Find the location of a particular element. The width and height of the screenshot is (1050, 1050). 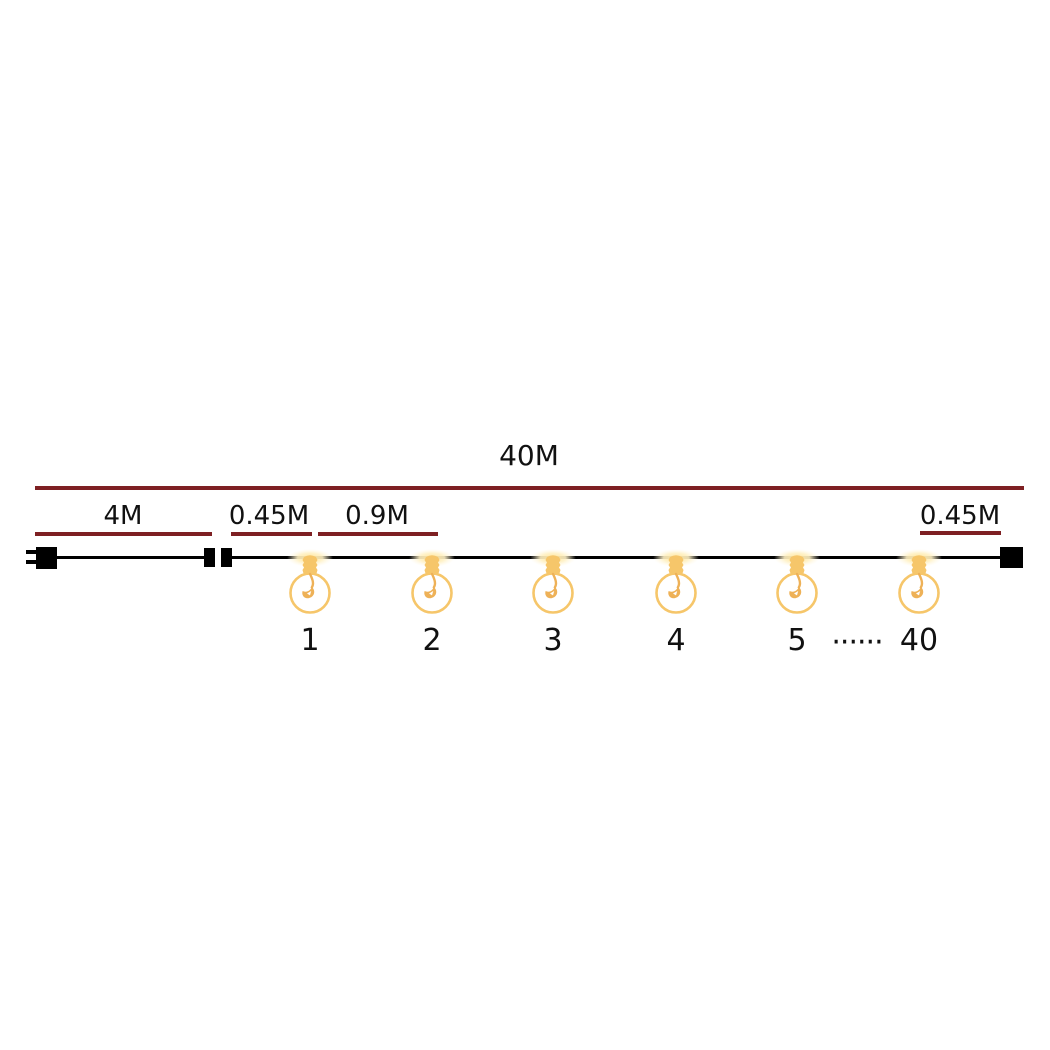

bulb-gap-label: 0.9M is located at coordinates (377, 516).